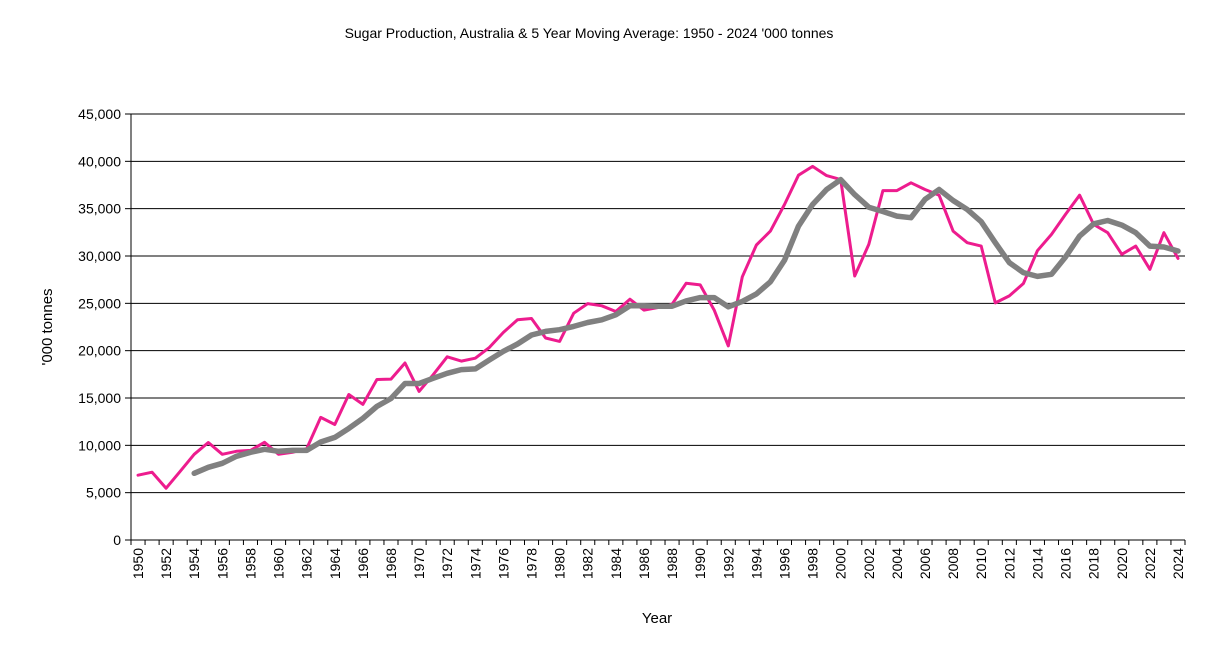  What do you see at coordinates (1150, 563) in the screenshot?
I see `x-tick-label: 2022` at bounding box center [1150, 563].